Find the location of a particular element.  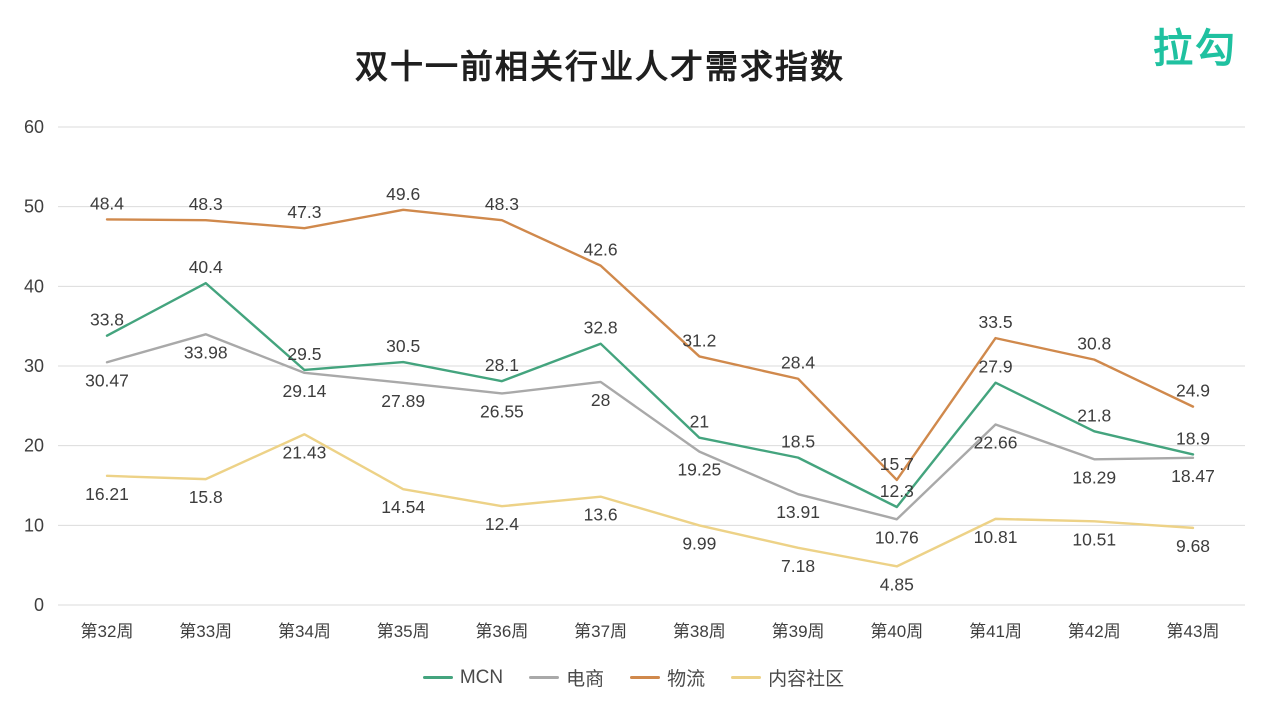

data-label-电商: 22.66 is located at coordinates (996, 442).